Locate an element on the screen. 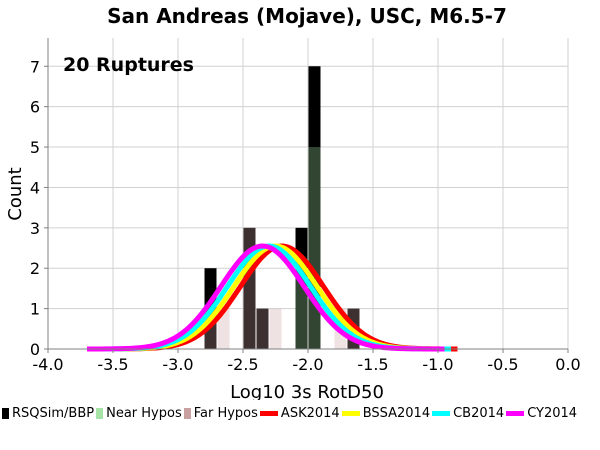 Image resolution: width=600 pixels, height=450 pixels. chart-title: San Andreas (Mojave), USC, M6.5-7 is located at coordinates (307, 16).